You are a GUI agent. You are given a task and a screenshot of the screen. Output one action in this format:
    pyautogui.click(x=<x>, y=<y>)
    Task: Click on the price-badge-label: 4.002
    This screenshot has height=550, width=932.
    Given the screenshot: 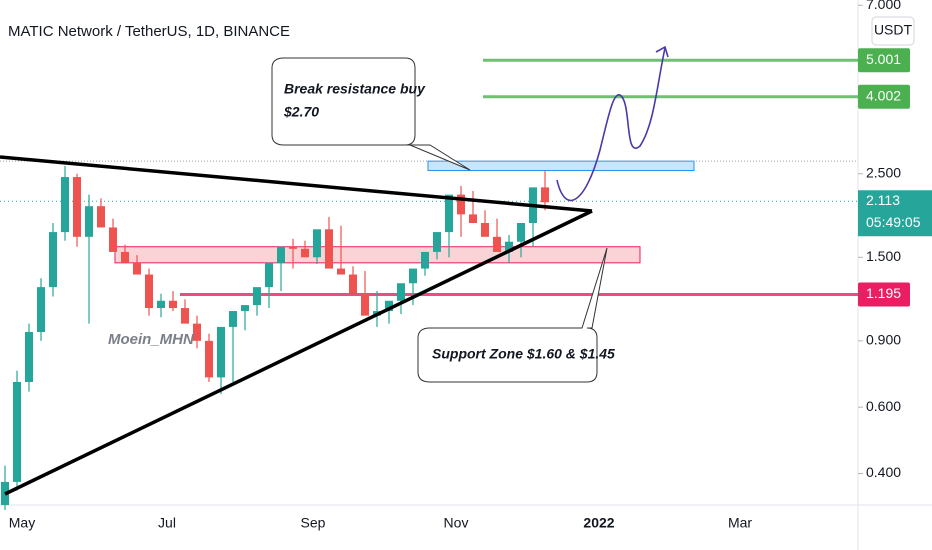 What is the action you would take?
    pyautogui.click(x=883, y=95)
    